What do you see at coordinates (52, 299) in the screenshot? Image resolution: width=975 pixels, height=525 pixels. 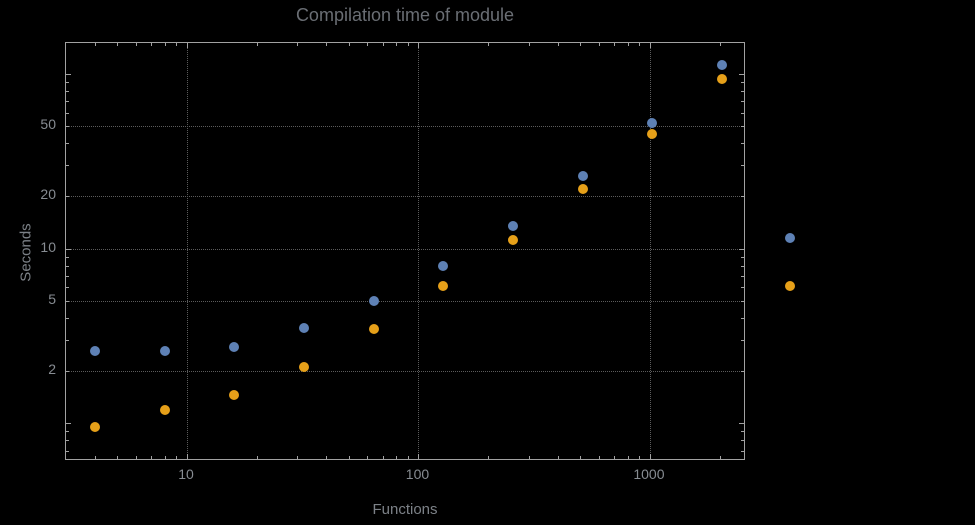 I see `y-tick-label: 5` at bounding box center [52, 299].